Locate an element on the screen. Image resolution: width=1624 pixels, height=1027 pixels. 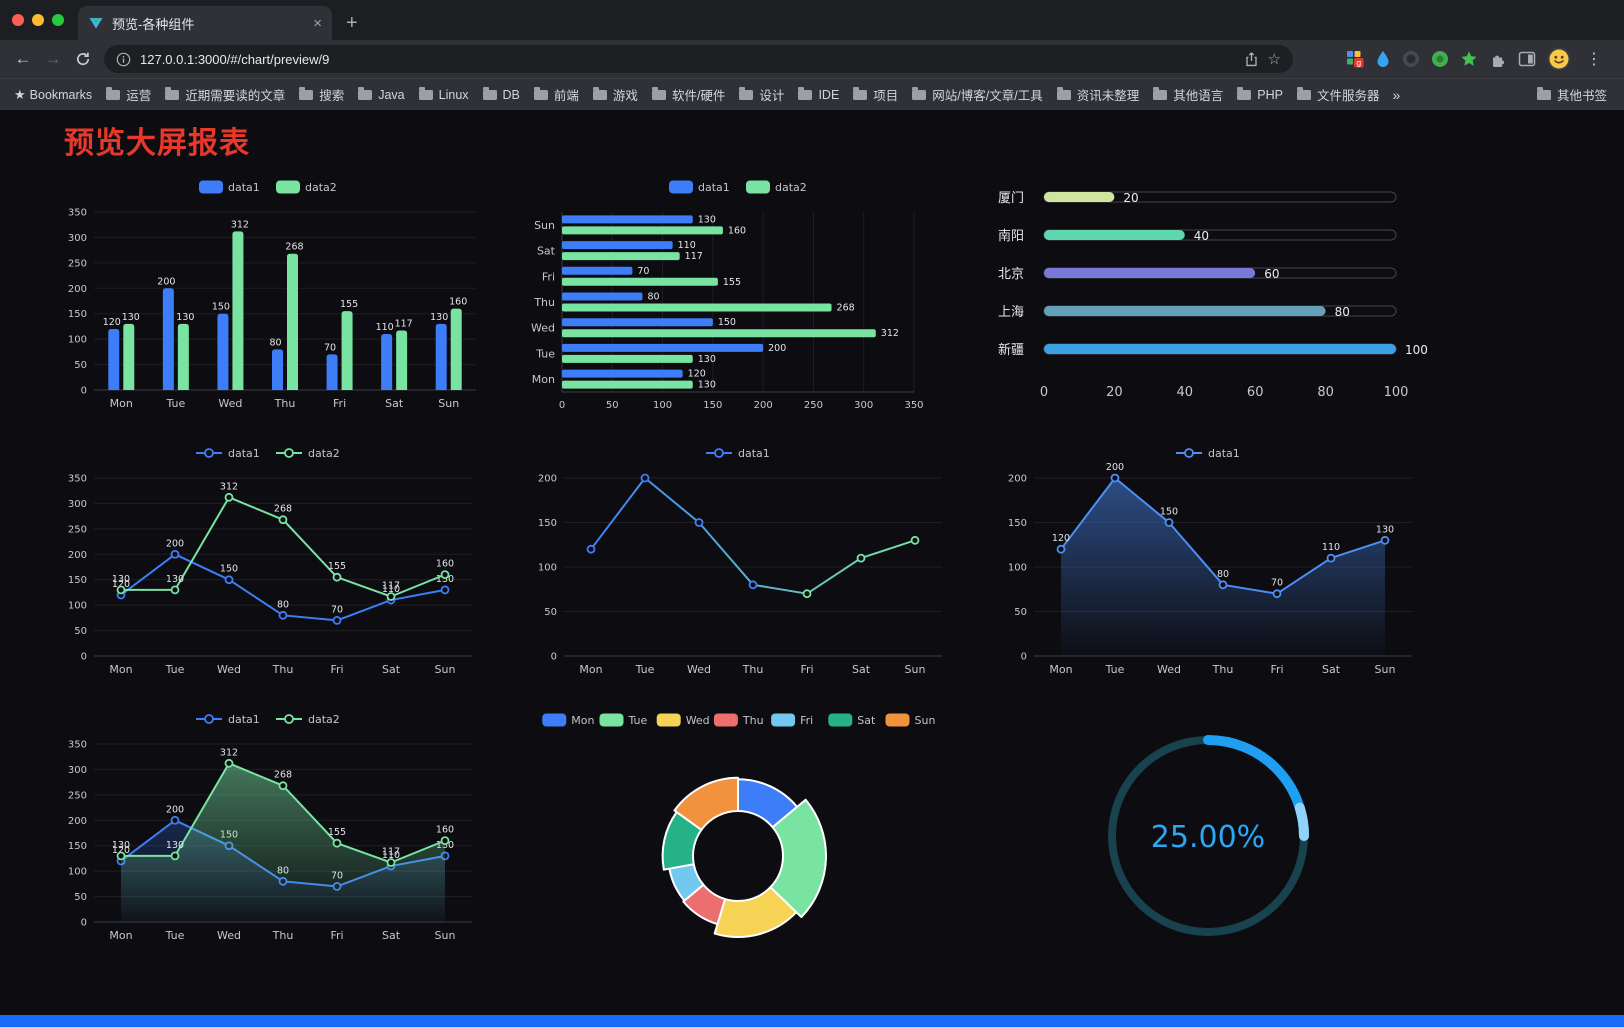
side-panel-icon is located at coordinates (1527, 59).